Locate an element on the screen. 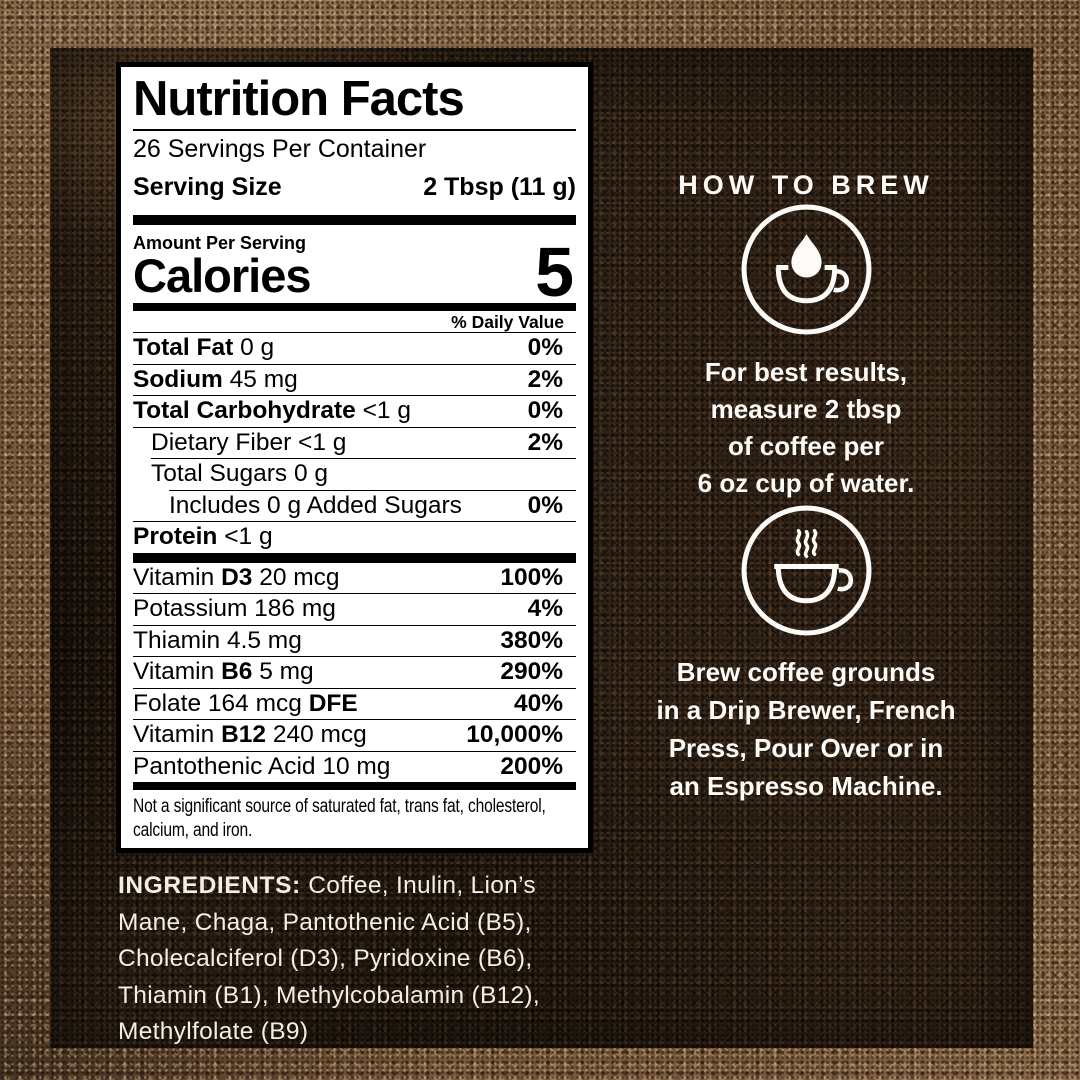 The height and width of the screenshot is (1080, 1080). nutrient-row: Dietary Fiber <1 g 2% is located at coordinates (354, 442).